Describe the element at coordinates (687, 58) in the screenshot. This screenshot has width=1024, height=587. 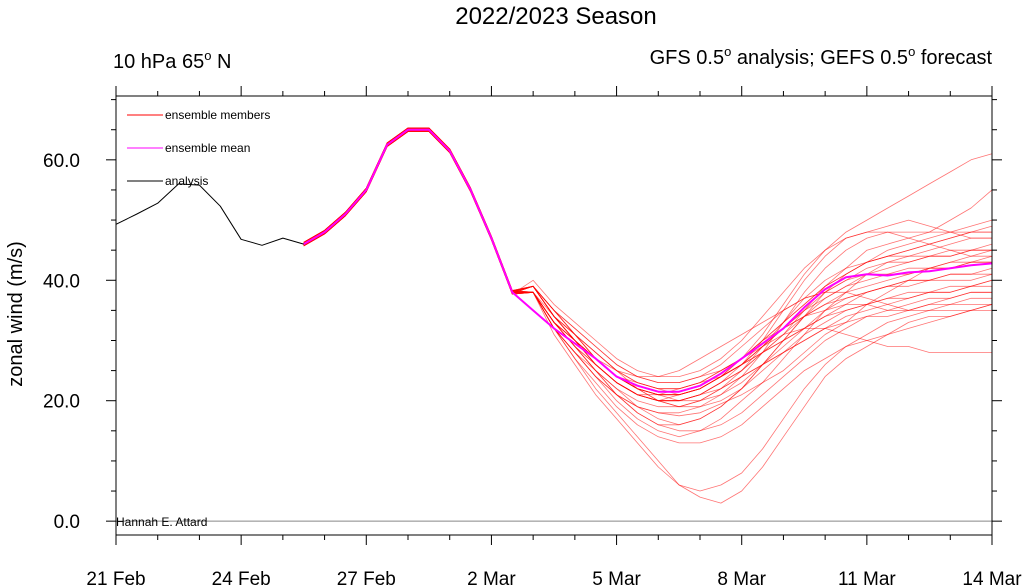
I see `subtitle-right-part-1: GFS 0.5` at that location.